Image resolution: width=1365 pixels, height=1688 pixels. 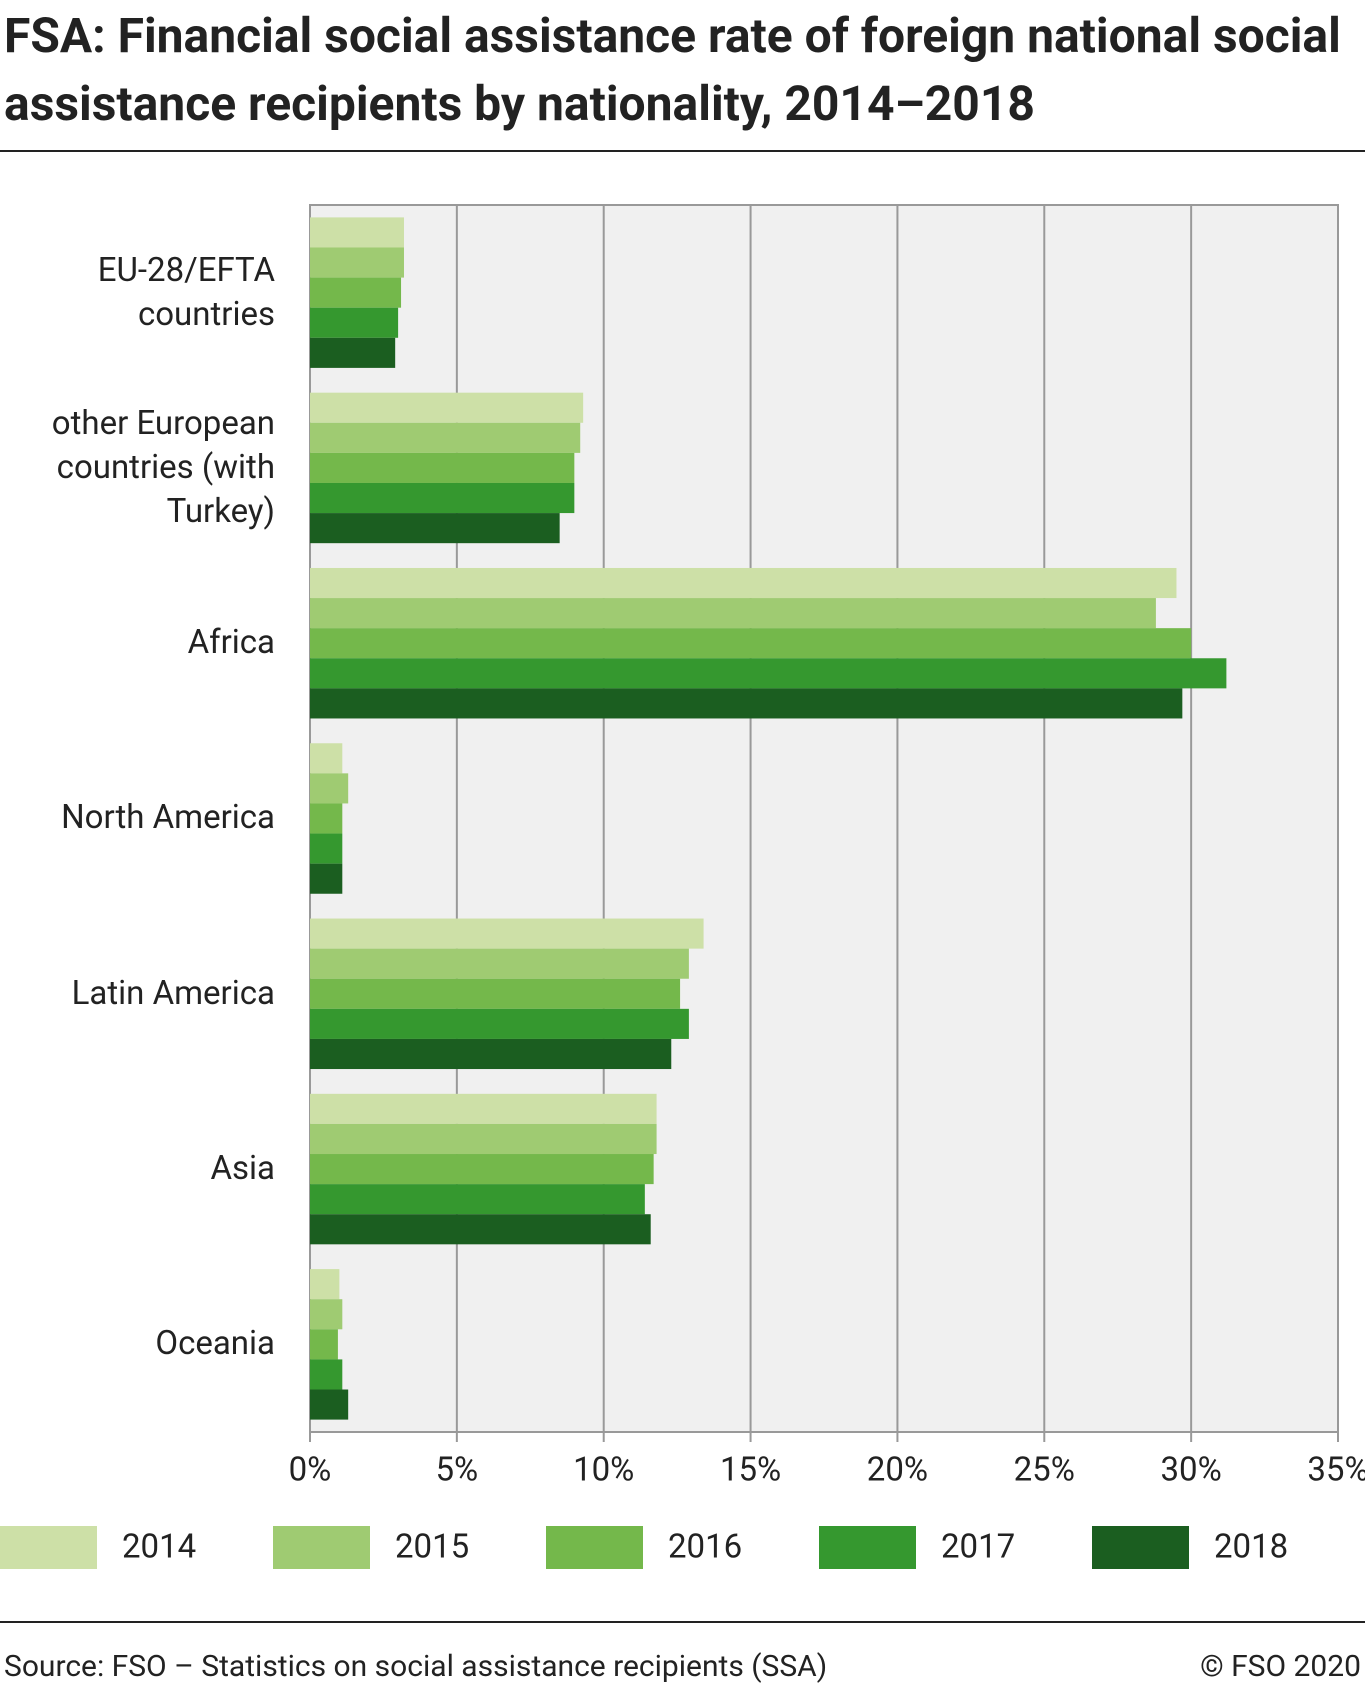 What do you see at coordinates (1044, 1470) in the screenshot?
I see `x-tick-label: 25%` at bounding box center [1044, 1470].